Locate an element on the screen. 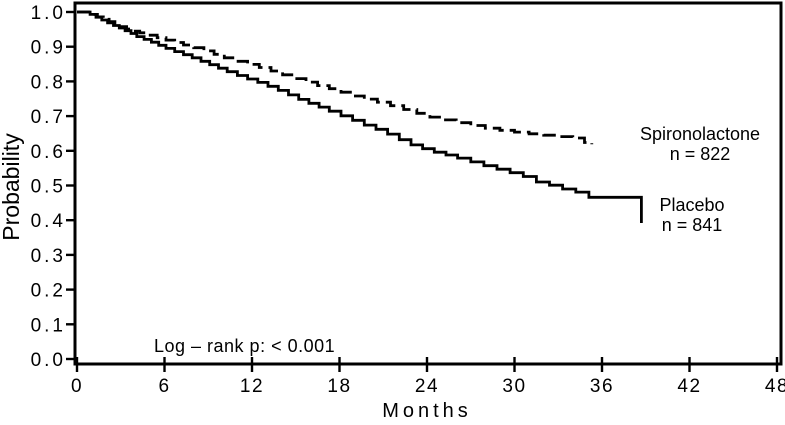 The width and height of the screenshot is (785, 425). x-tick-label: 18 is located at coordinates (339, 386).